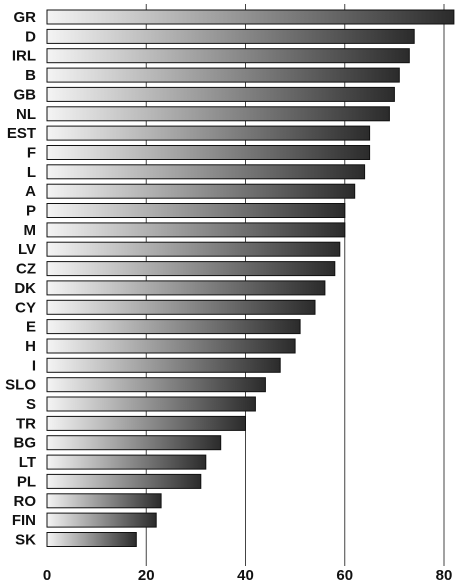 The image size is (458, 582). Describe the element at coordinates (208, 133) in the screenshot. I see `bar-est` at that location.